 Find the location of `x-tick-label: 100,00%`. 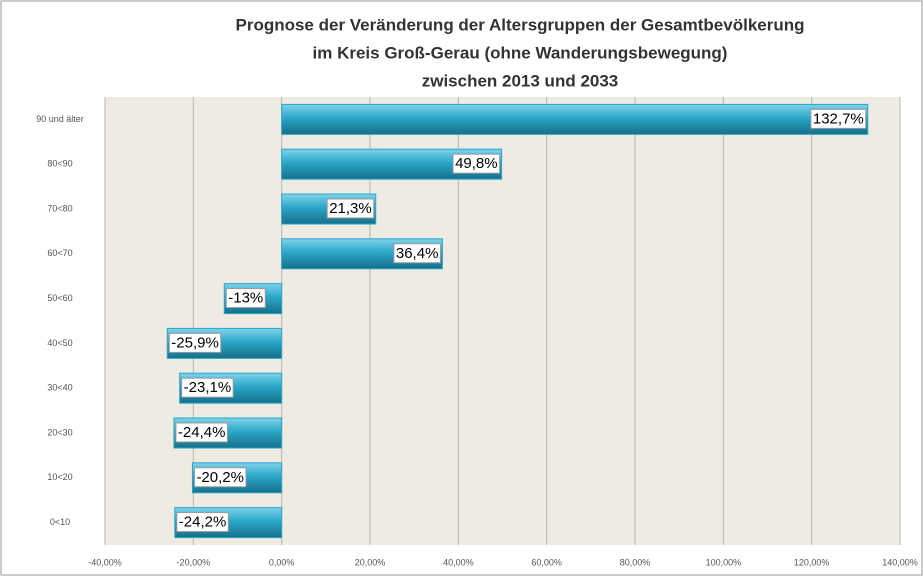

x-tick-label: 100,00% is located at coordinates (724, 562).